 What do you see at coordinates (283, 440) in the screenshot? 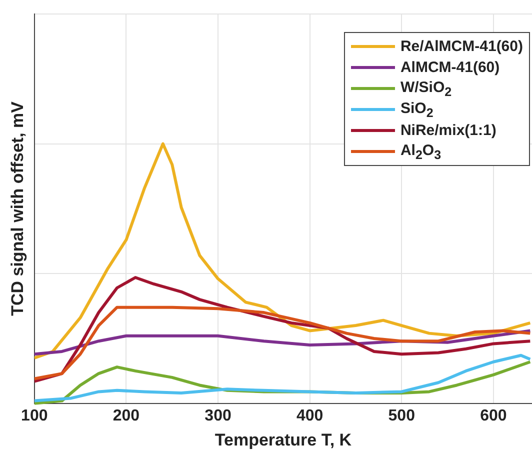
I see `x-axis-title: Temperature T, K` at bounding box center [283, 440].